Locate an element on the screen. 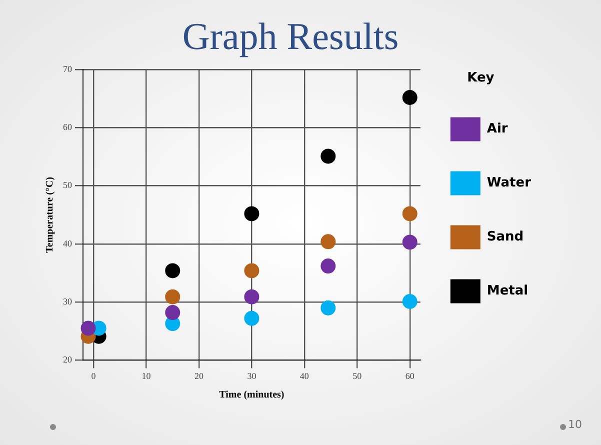  legend-label: Water is located at coordinates (509, 183).